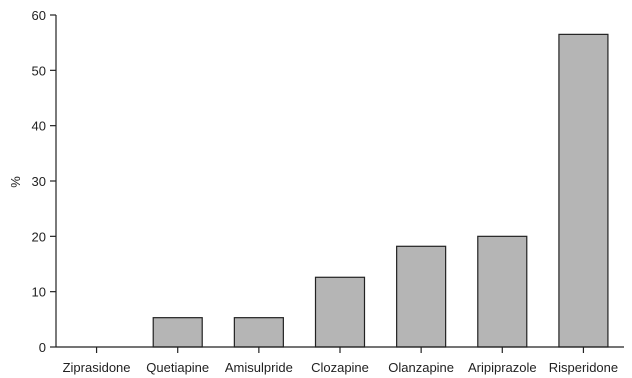  I want to click on x-tick-label: Amisulpride, so click(259, 367).